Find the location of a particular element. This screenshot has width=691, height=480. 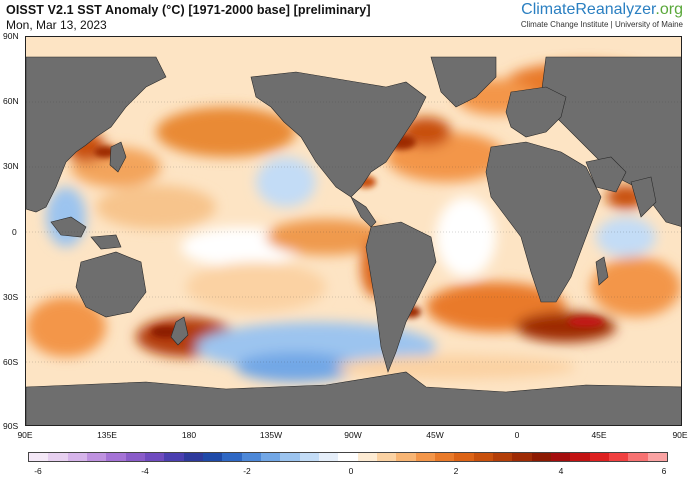

lon-label-135e: 135E is located at coordinates (107, 435).